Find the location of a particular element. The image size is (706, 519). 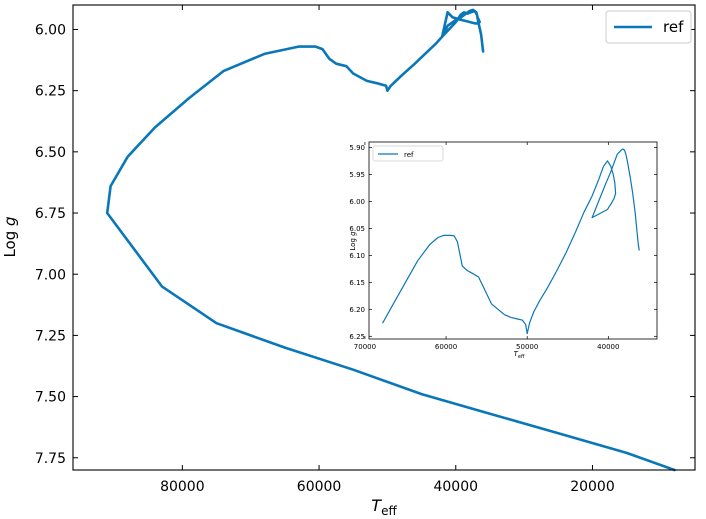

inset-y-tick-label: 6.05 is located at coordinates (357, 229).